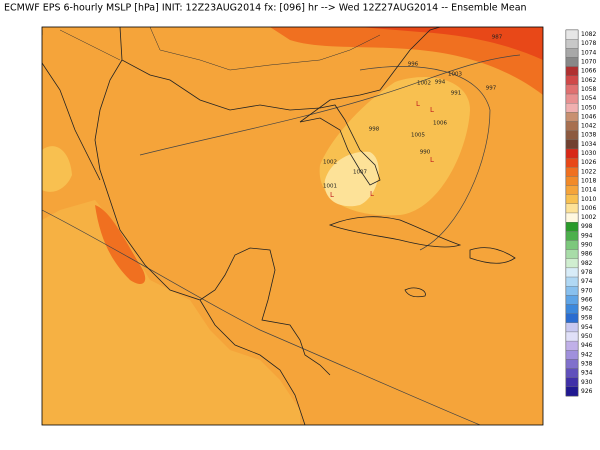 This screenshot has height=450, width=600. I want to click on colorbar-label: 970, so click(587, 290).